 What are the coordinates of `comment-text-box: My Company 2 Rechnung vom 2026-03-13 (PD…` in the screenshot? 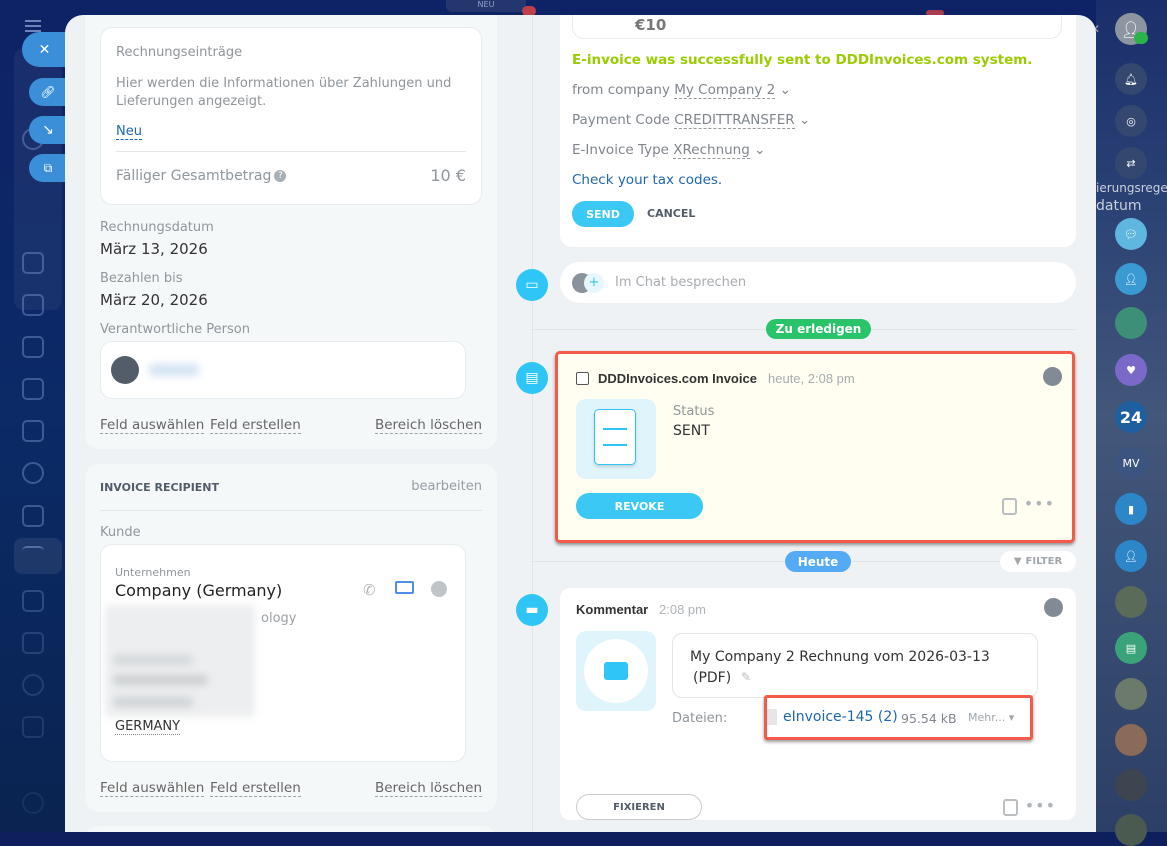 It's located at (855, 665).